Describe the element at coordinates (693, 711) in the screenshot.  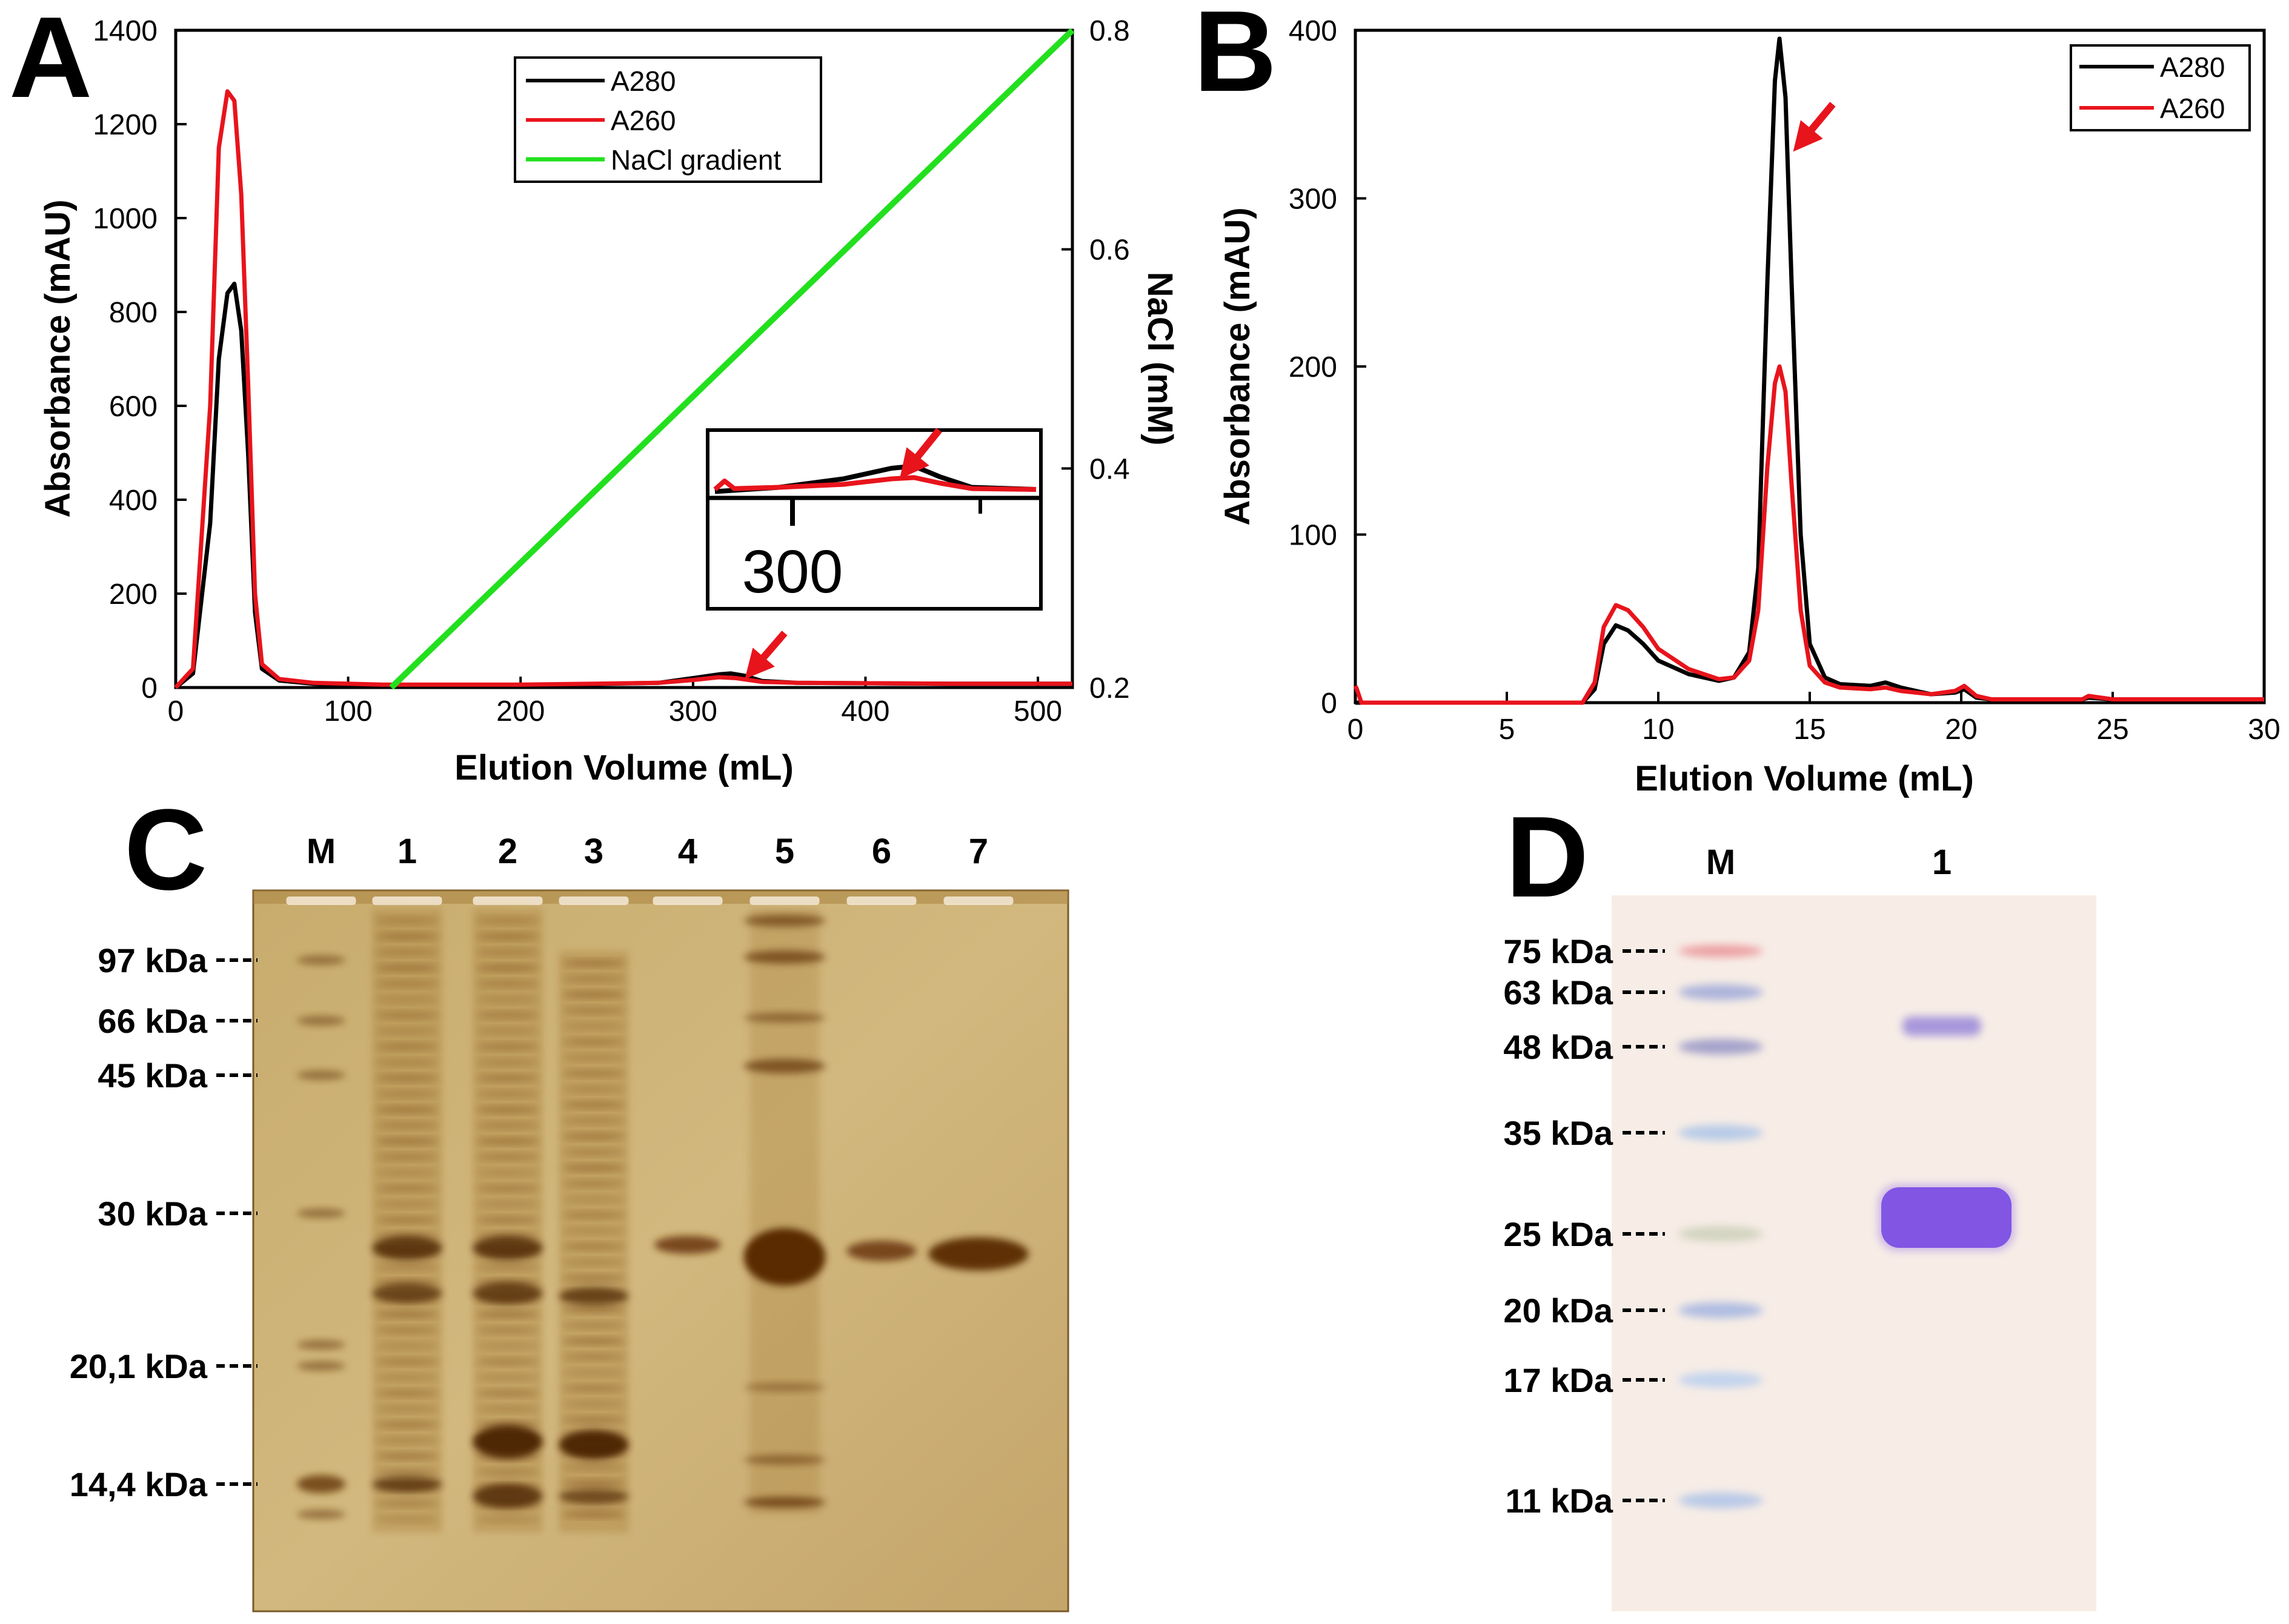
I see `x-tick-label-a-3: 300` at that location.